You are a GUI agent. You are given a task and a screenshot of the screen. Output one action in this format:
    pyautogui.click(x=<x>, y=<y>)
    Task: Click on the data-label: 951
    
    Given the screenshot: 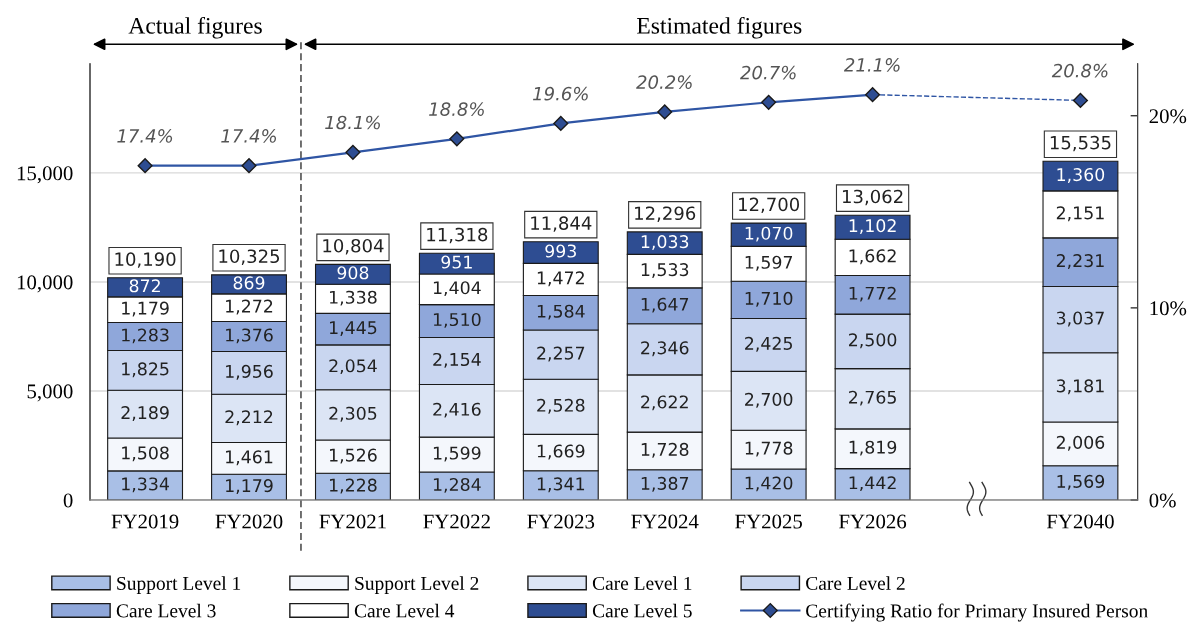 What is the action you would take?
    pyautogui.click(x=456, y=262)
    